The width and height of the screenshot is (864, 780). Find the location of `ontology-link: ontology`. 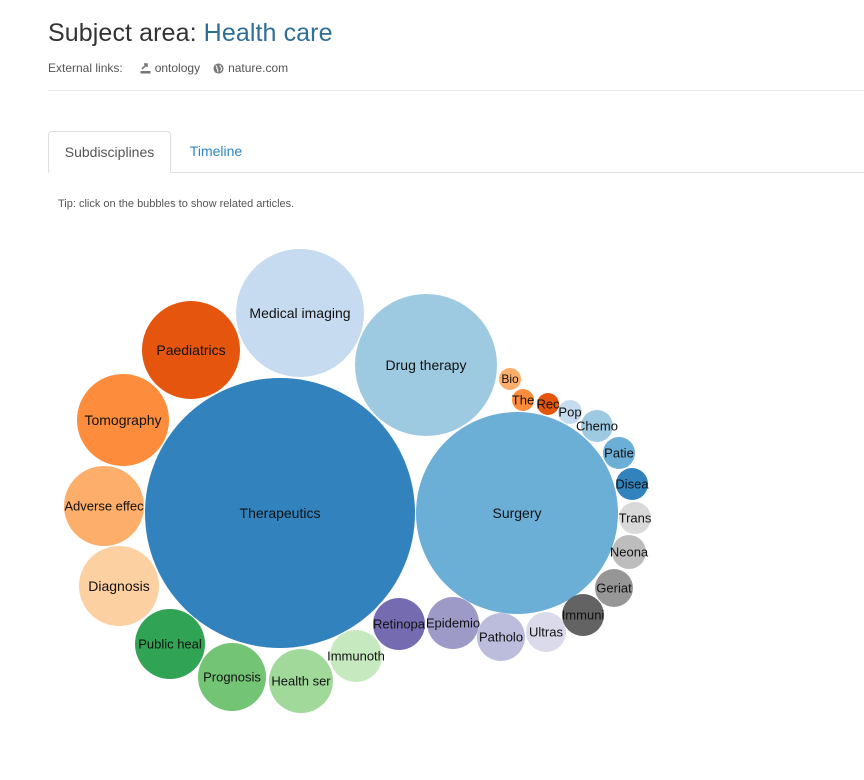

ontology-link: ontology is located at coordinates (170, 68).